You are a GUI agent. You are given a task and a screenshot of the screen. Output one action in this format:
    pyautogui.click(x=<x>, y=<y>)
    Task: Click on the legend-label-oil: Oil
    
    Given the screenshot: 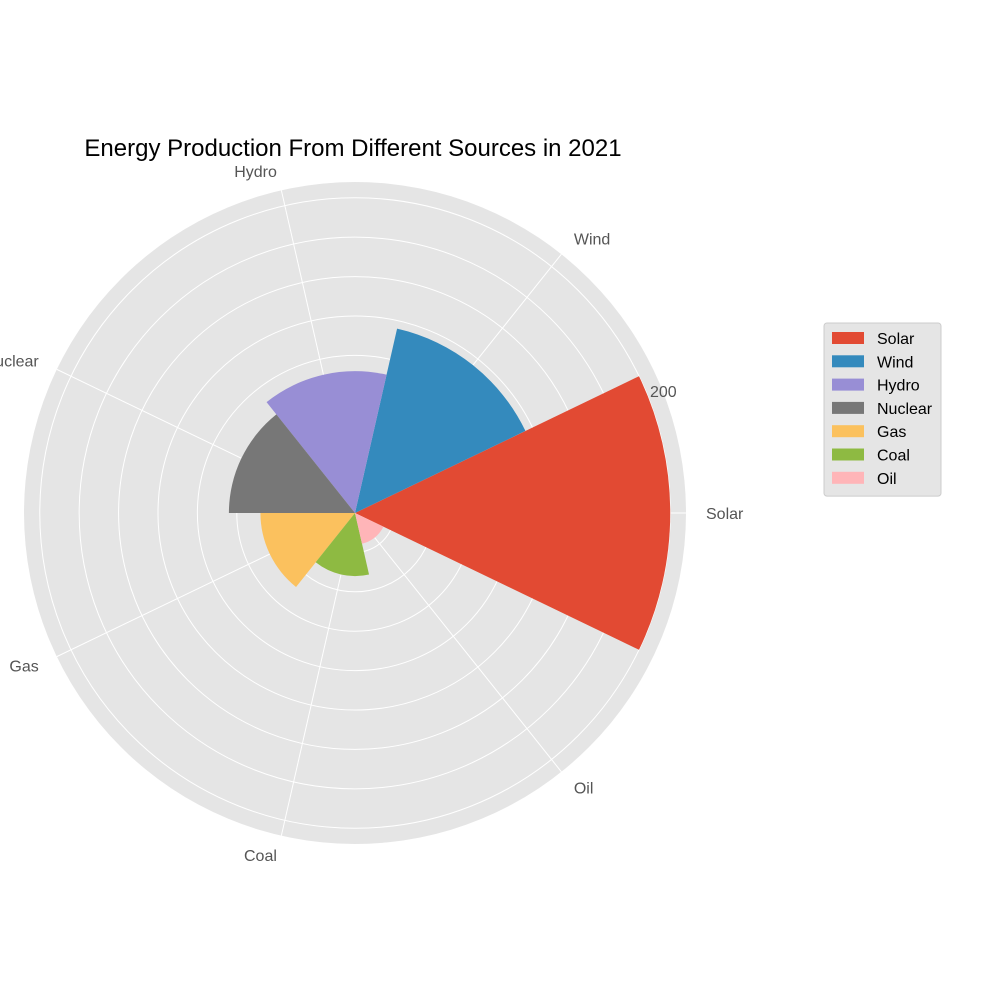 What is the action you would take?
    pyautogui.click(x=887, y=479)
    